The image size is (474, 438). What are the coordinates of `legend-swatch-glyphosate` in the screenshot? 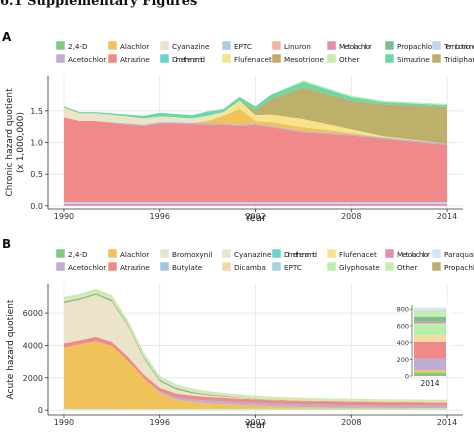 It's located at (331, 266).